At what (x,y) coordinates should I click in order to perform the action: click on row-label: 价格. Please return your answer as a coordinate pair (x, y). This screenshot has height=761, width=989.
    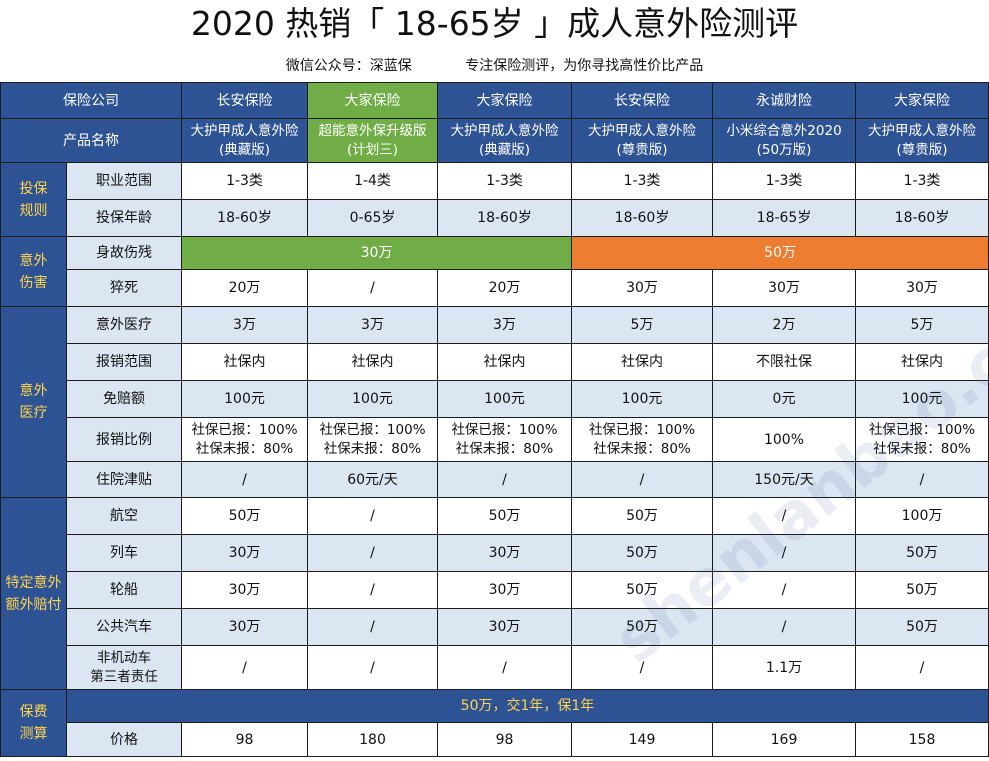
    Looking at the image, I should click on (124, 739).